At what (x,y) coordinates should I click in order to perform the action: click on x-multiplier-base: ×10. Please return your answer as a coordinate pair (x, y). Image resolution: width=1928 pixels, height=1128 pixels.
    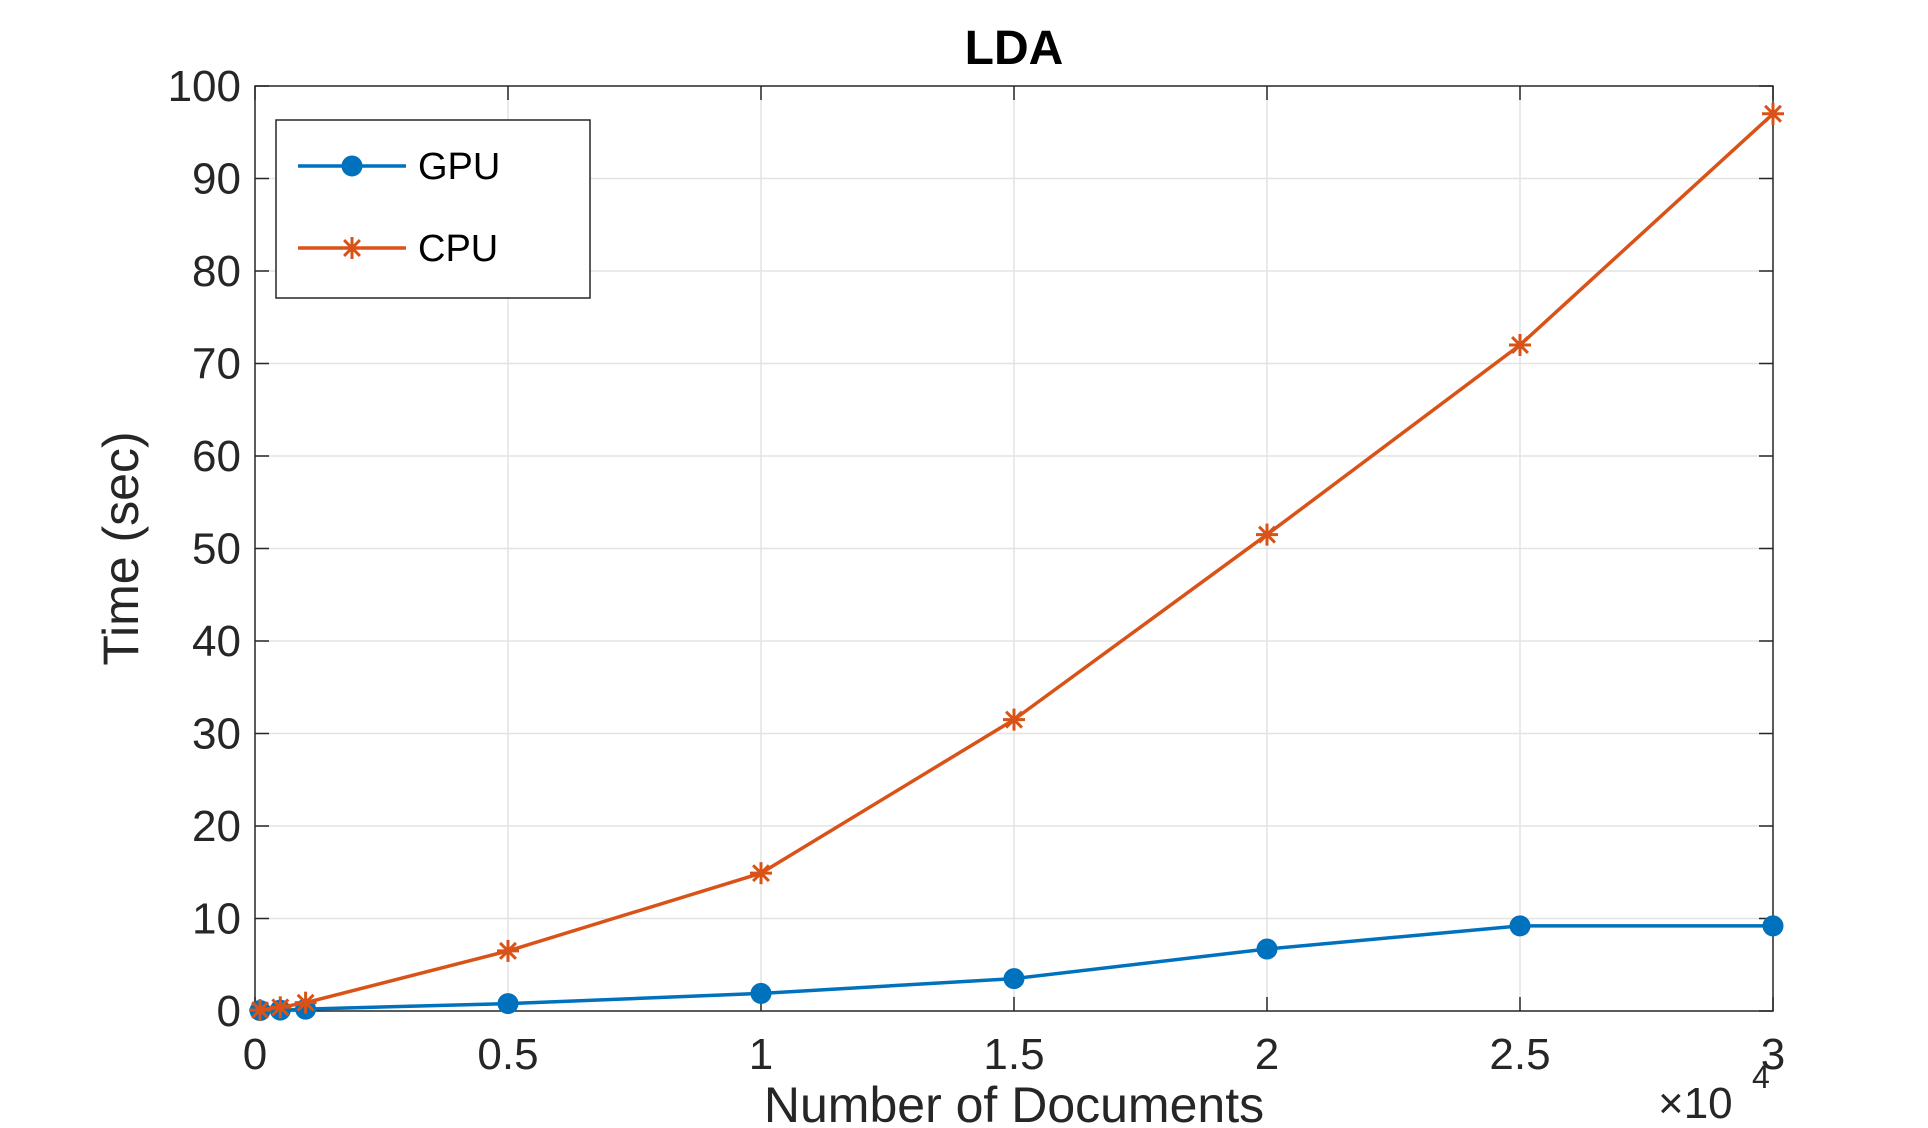
    Looking at the image, I should click on (1695, 1103).